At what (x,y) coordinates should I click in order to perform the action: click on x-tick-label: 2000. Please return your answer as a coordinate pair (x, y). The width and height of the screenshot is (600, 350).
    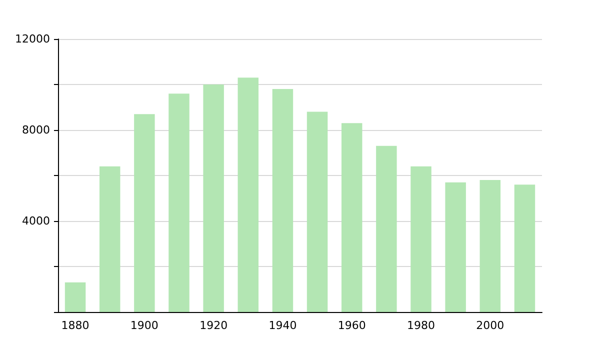
    Looking at the image, I should click on (490, 325).